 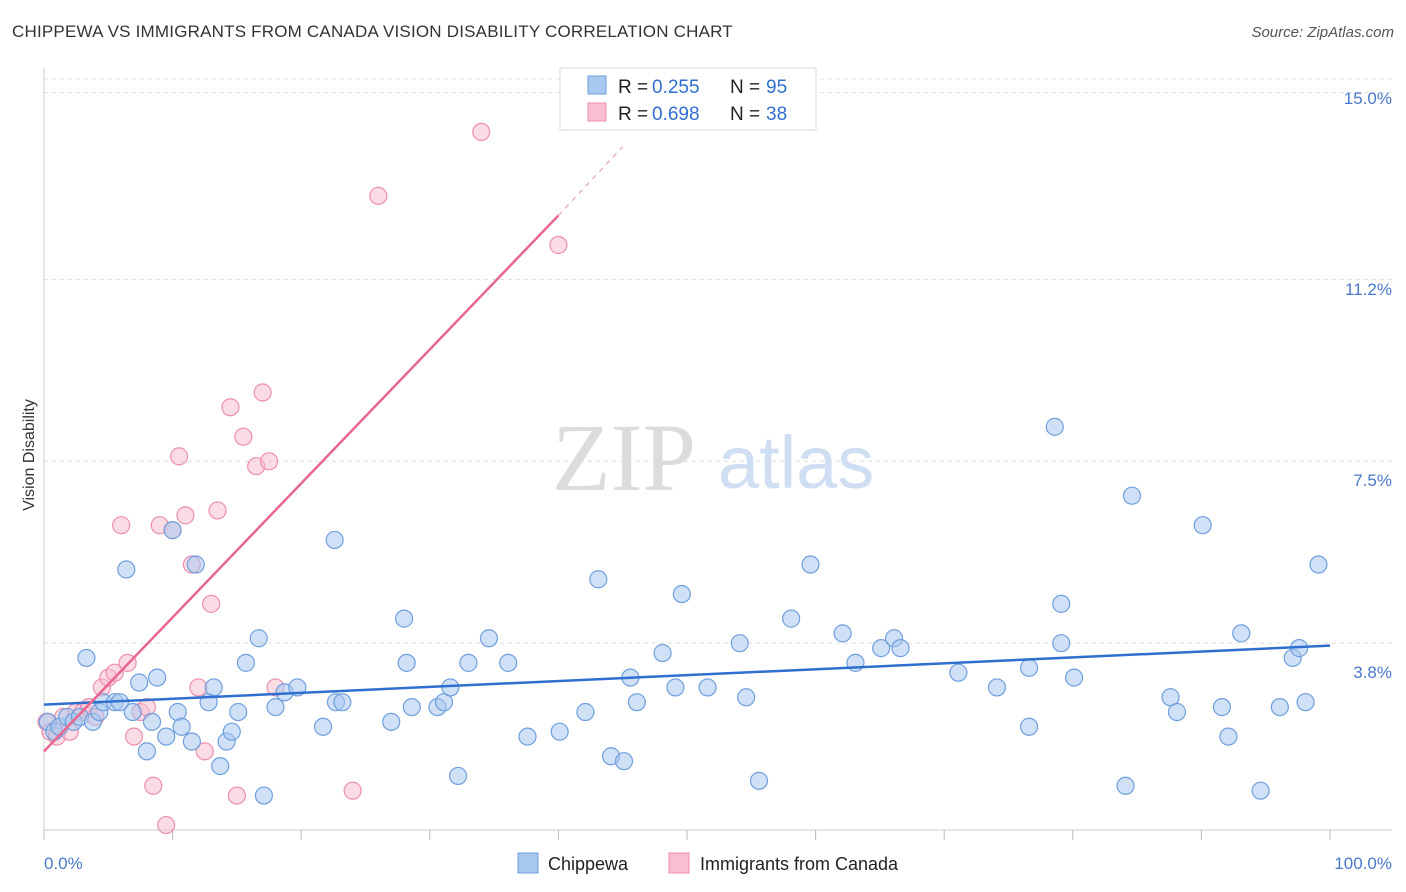 What do you see at coordinates (688, 99) in the screenshot?
I see `legend-box: R = 0.255 N = 95 R = 0.698 N = 38` at bounding box center [688, 99].